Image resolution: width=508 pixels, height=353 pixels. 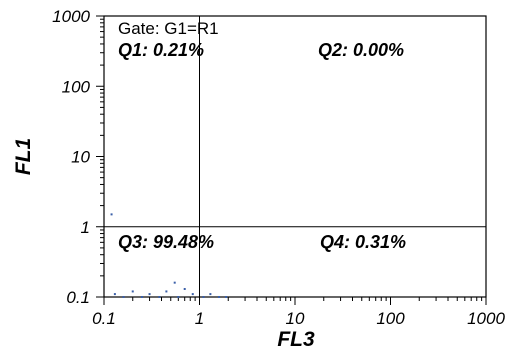 I want to click on quadrant-q1-label: Q1: 0.21%, so click(x=161, y=50).